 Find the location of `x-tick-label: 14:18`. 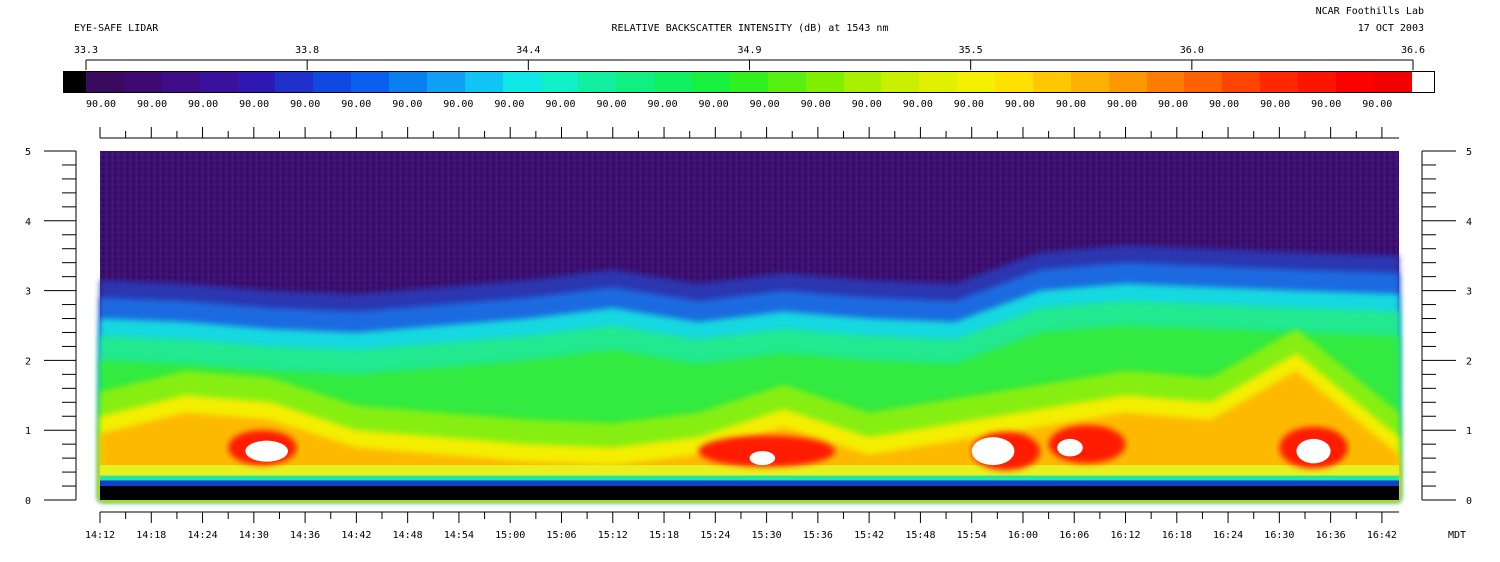

x-tick-label: 14:18 is located at coordinates (151, 535).